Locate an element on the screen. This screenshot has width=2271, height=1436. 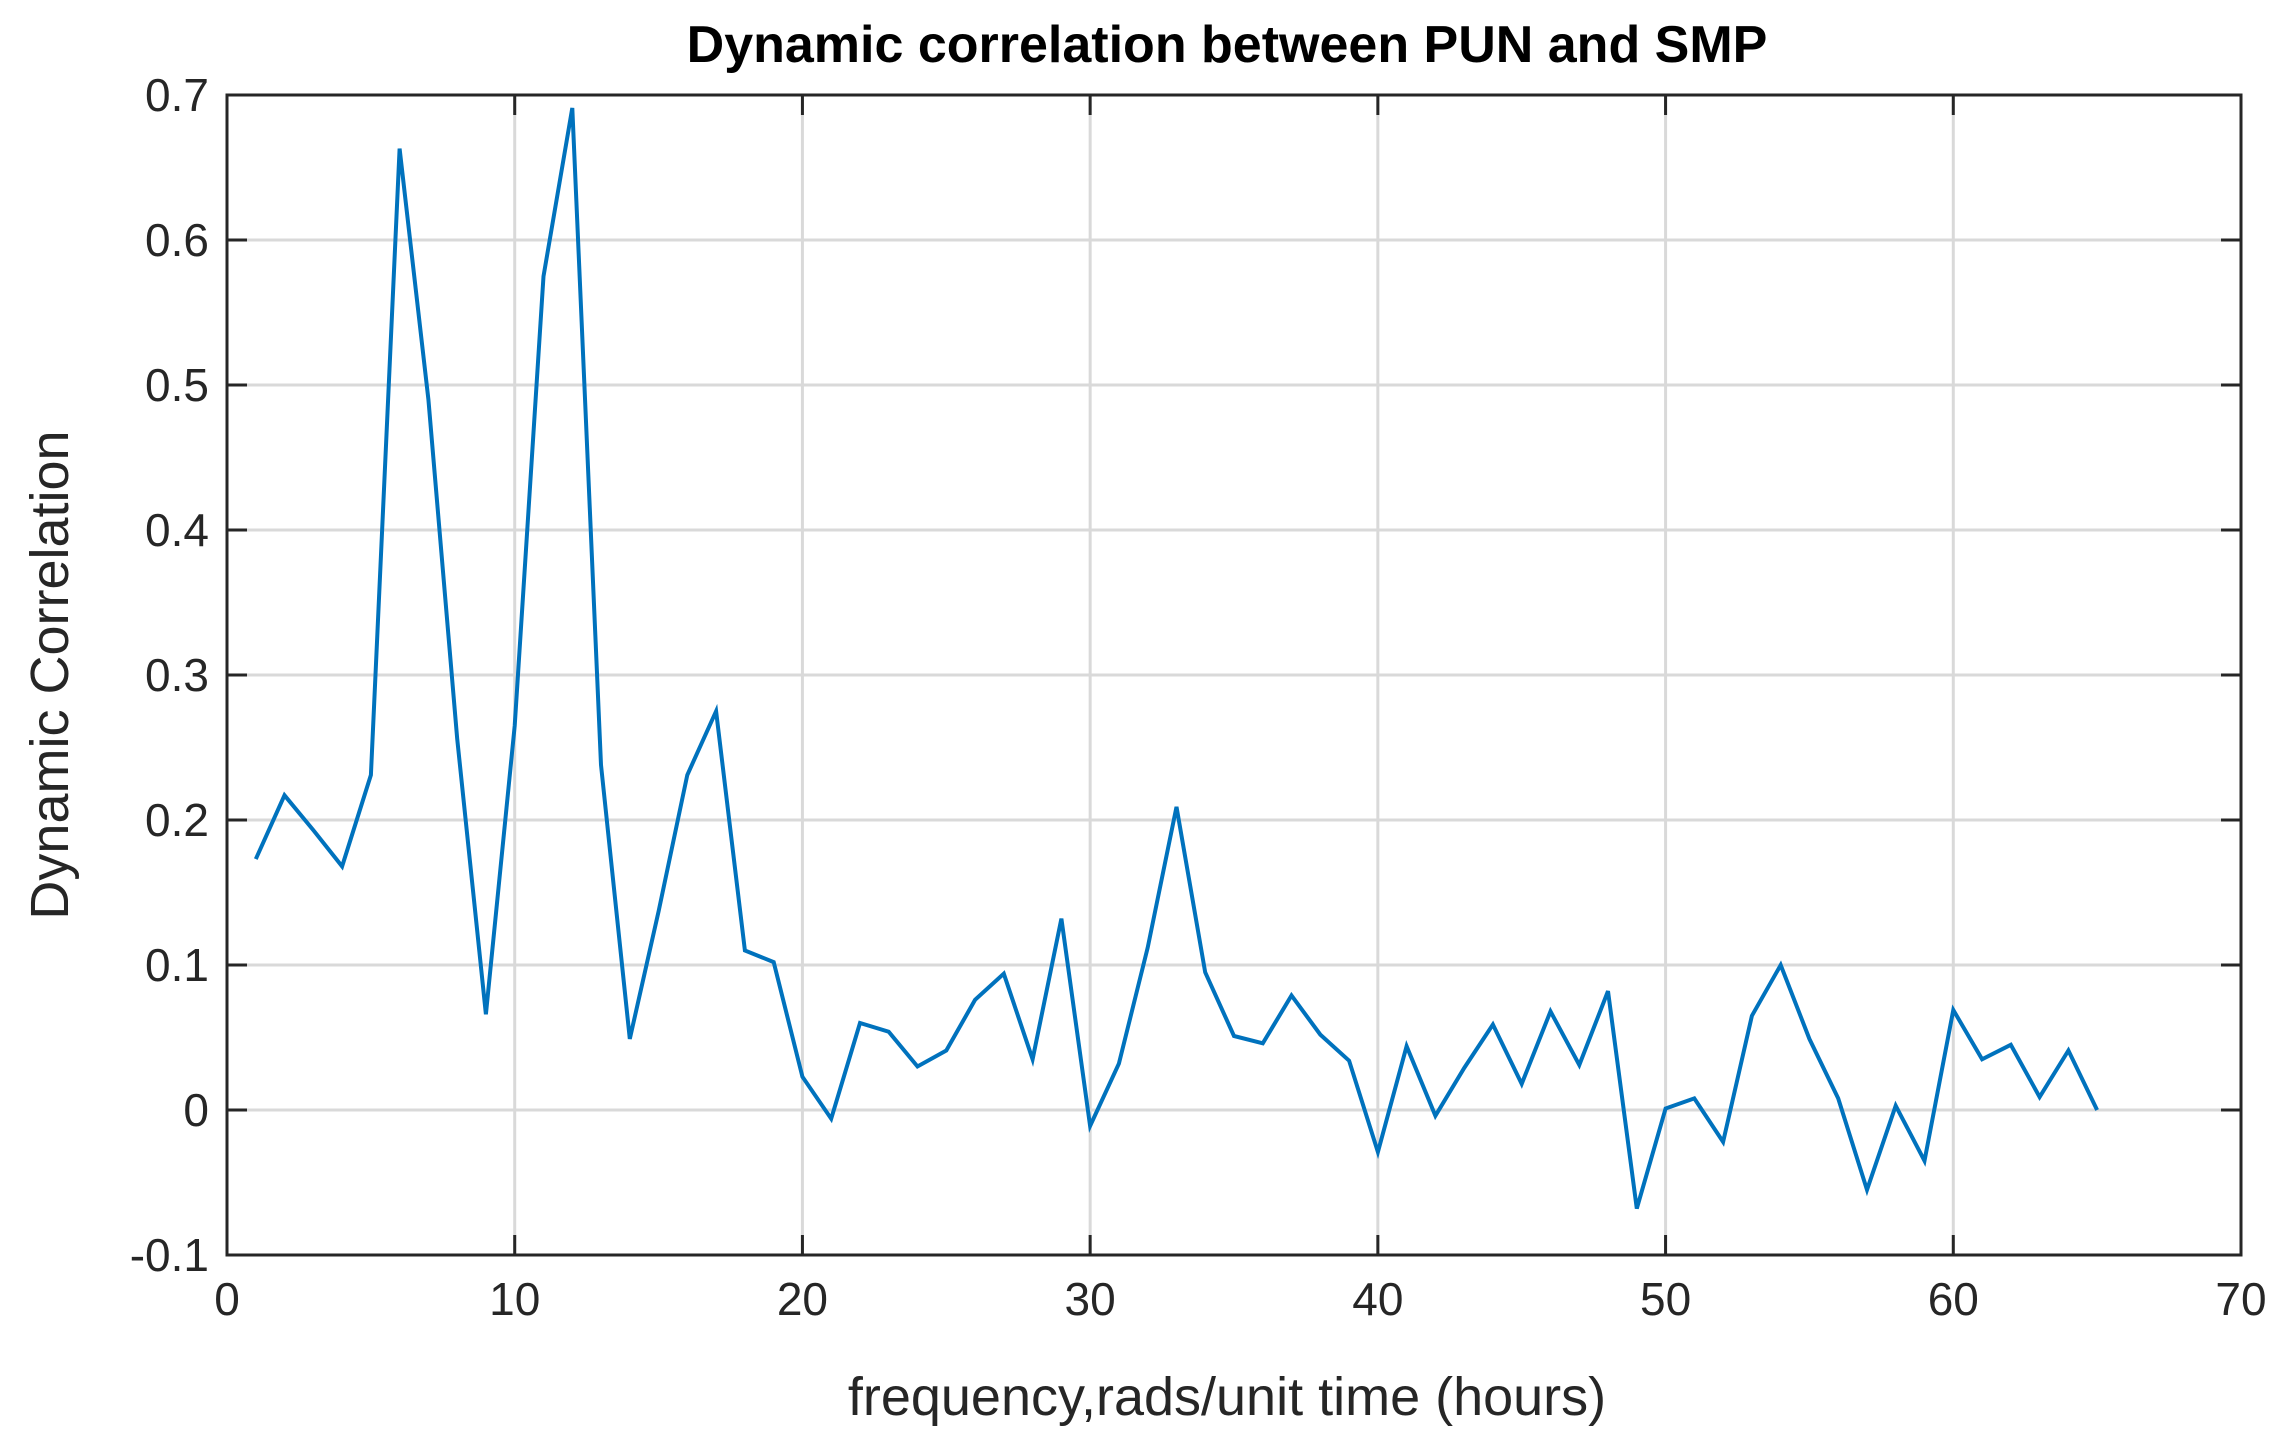
x-tick-label: 20 is located at coordinates (802, 1299).